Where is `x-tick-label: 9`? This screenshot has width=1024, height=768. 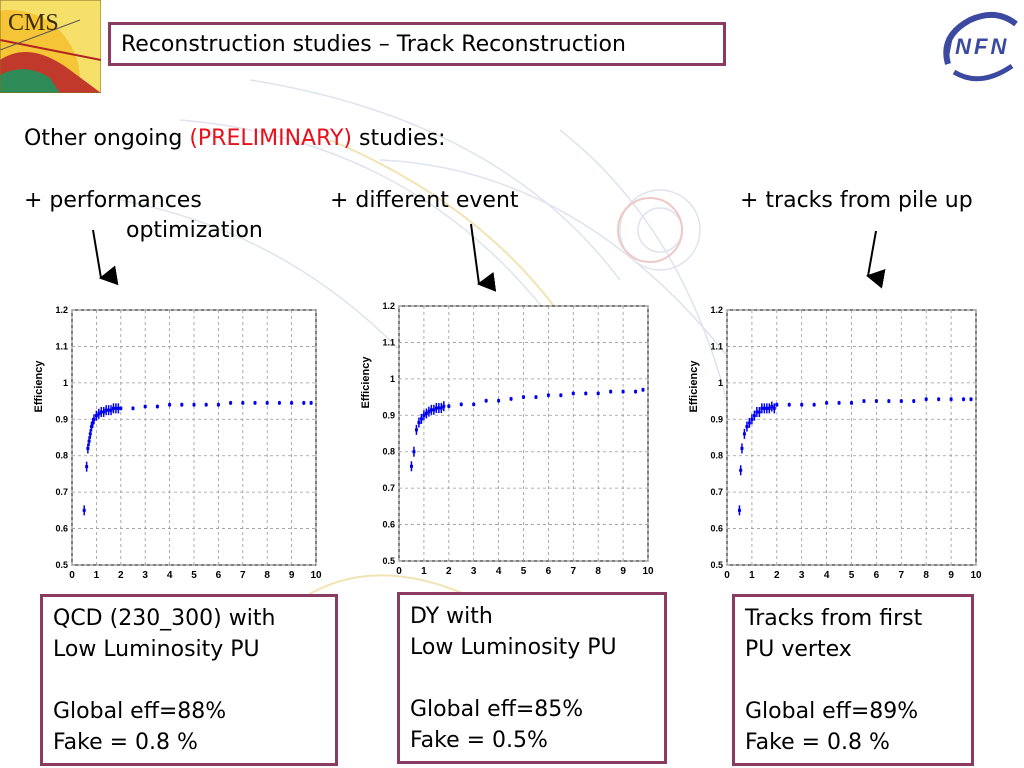
x-tick-label: 9 is located at coordinates (292, 575).